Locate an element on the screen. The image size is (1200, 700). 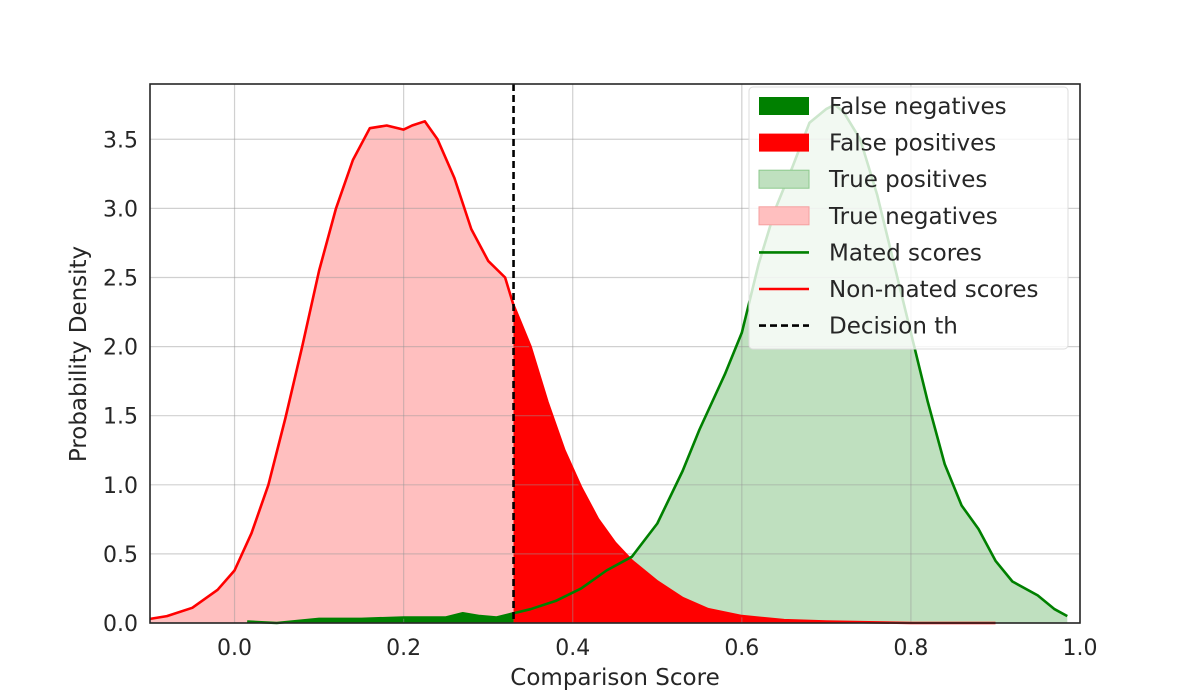
y-tick-label: 1.5 is located at coordinates (120, 417).